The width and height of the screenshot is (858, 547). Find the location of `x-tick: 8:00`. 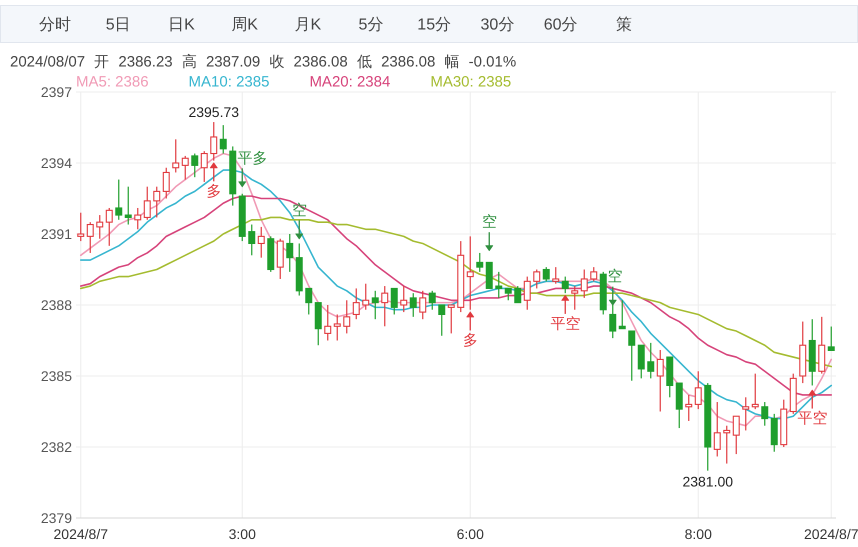

x-tick: 8:00 is located at coordinates (698, 534).